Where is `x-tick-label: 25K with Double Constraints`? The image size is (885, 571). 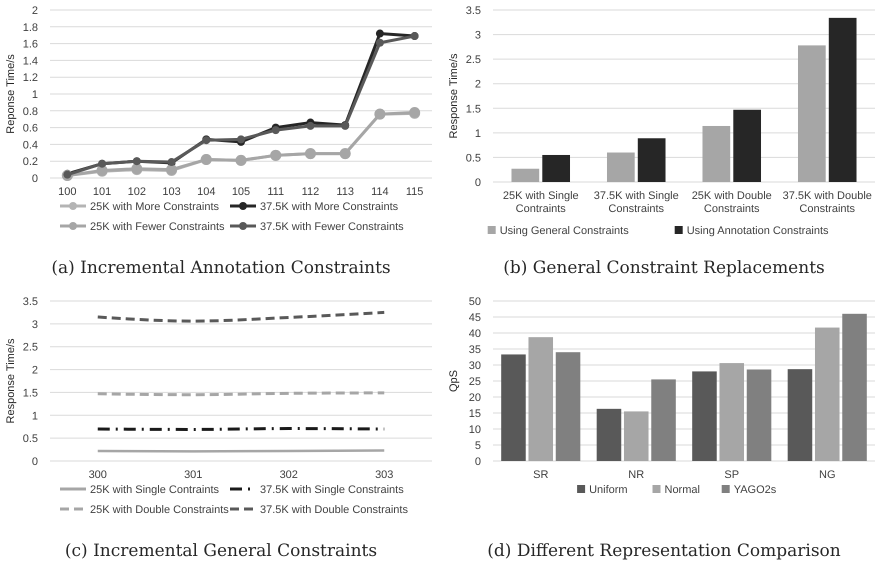 x-tick-label: 25K with Double Constraints is located at coordinates (732, 202).